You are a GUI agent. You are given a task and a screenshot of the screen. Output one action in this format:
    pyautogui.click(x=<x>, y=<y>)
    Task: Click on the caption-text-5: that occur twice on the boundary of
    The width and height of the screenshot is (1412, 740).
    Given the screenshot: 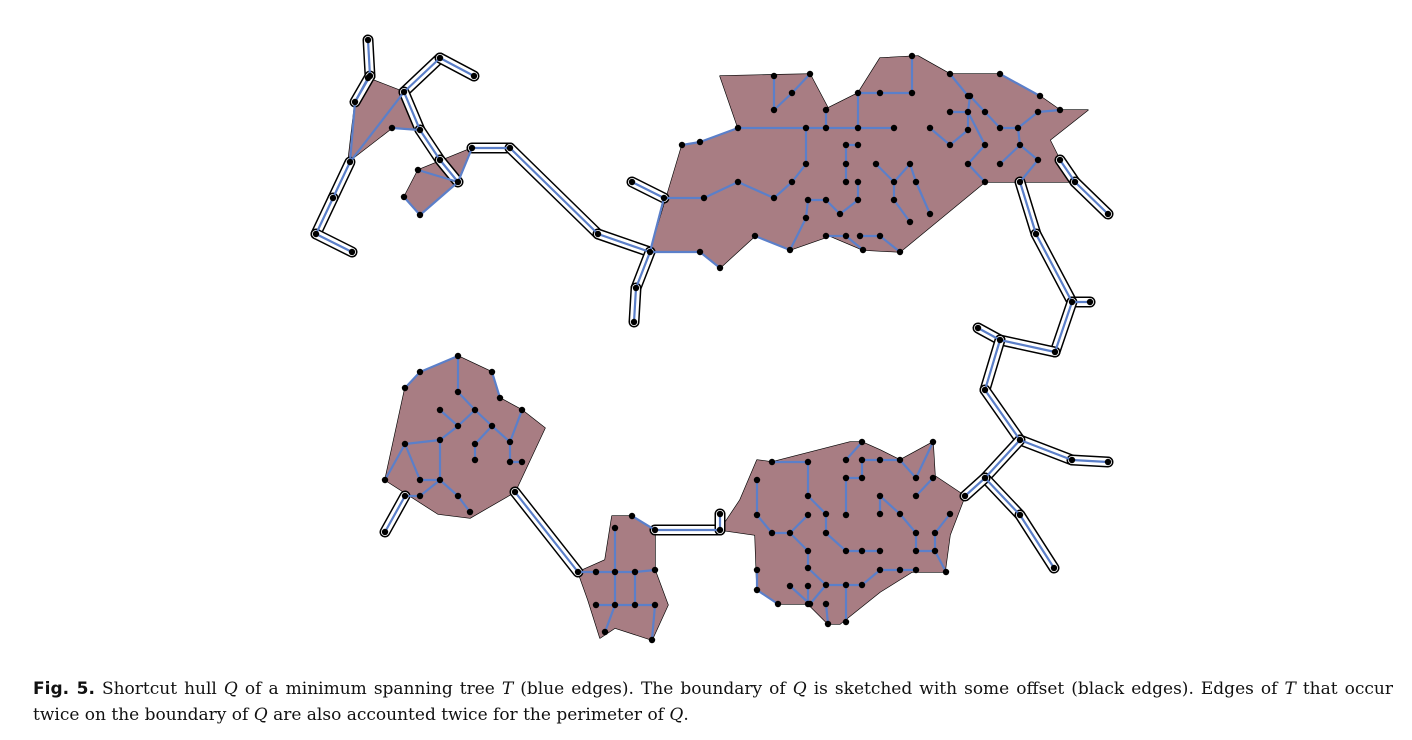 What is the action you would take?
    pyautogui.click(x=713, y=702)
    